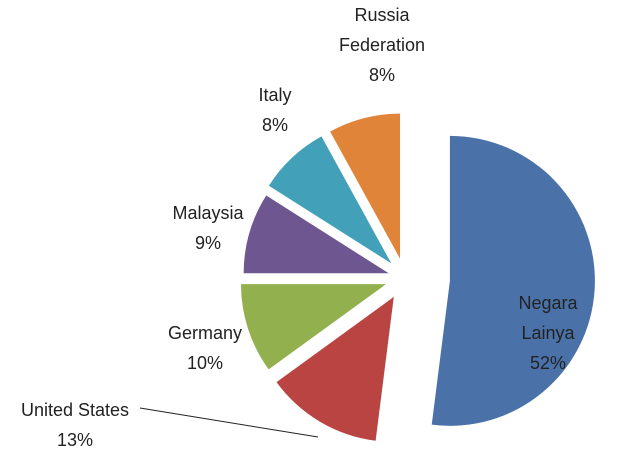 This screenshot has width=640, height=471. Describe the element at coordinates (207, 243) in the screenshot. I see `value-label: 9%` at that location.